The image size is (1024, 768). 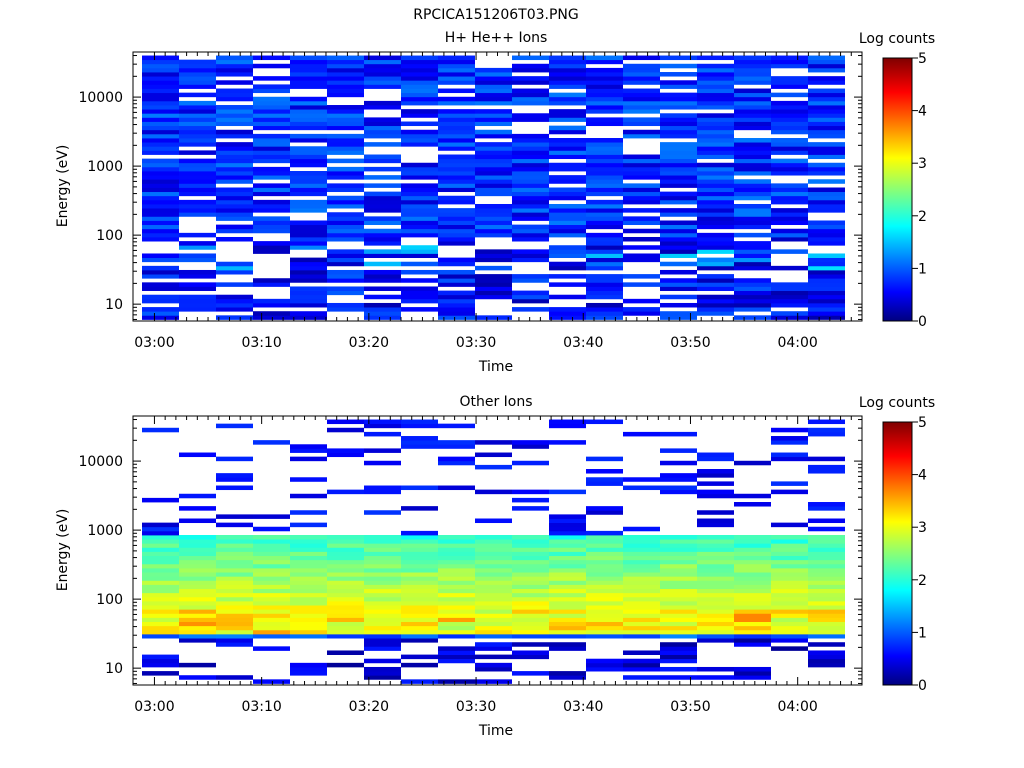 What do you see at coordinates (495, 15) in the screenshot?
I see `figure-title: RPCICA151206T03.PNG` at bounding box center [495, 15].